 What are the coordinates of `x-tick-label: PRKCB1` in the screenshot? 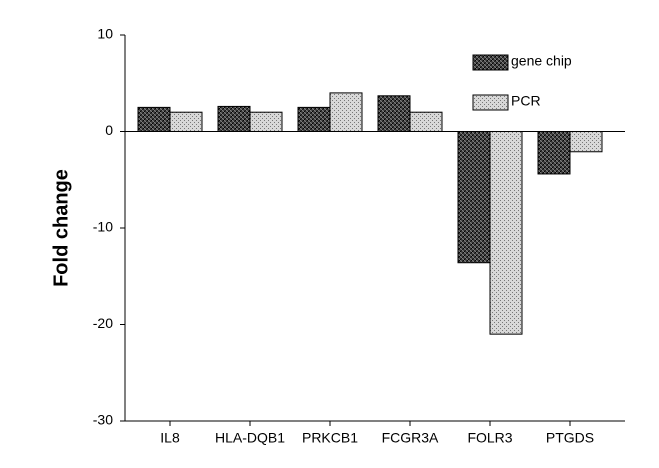 It's located at (330, 438).